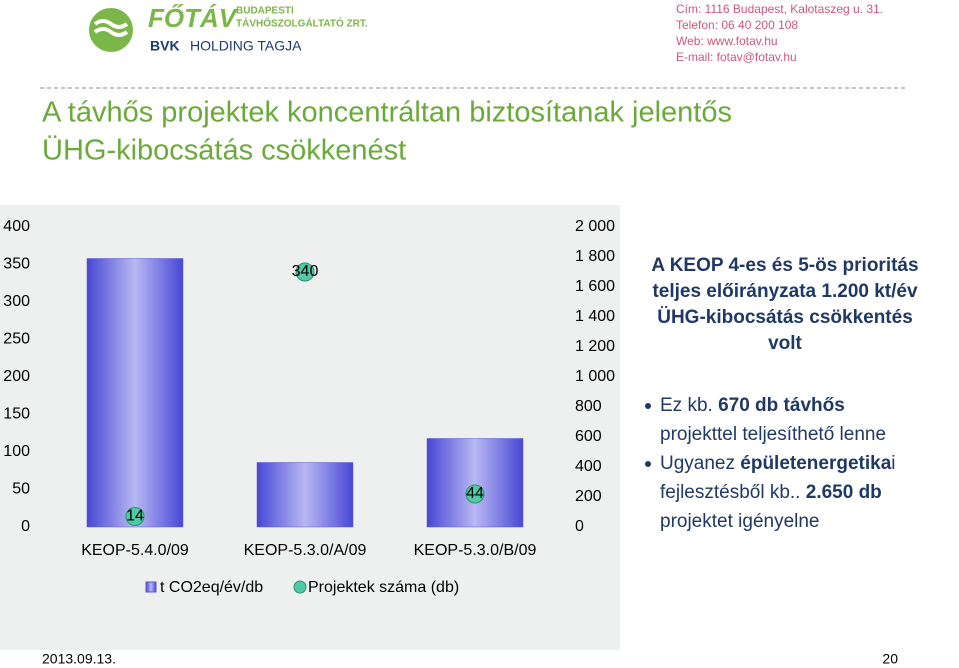 Image resolution: width=959 pixels, height=668 pixels. I want to click on y2-tick-label: 0, so click(579, 526).